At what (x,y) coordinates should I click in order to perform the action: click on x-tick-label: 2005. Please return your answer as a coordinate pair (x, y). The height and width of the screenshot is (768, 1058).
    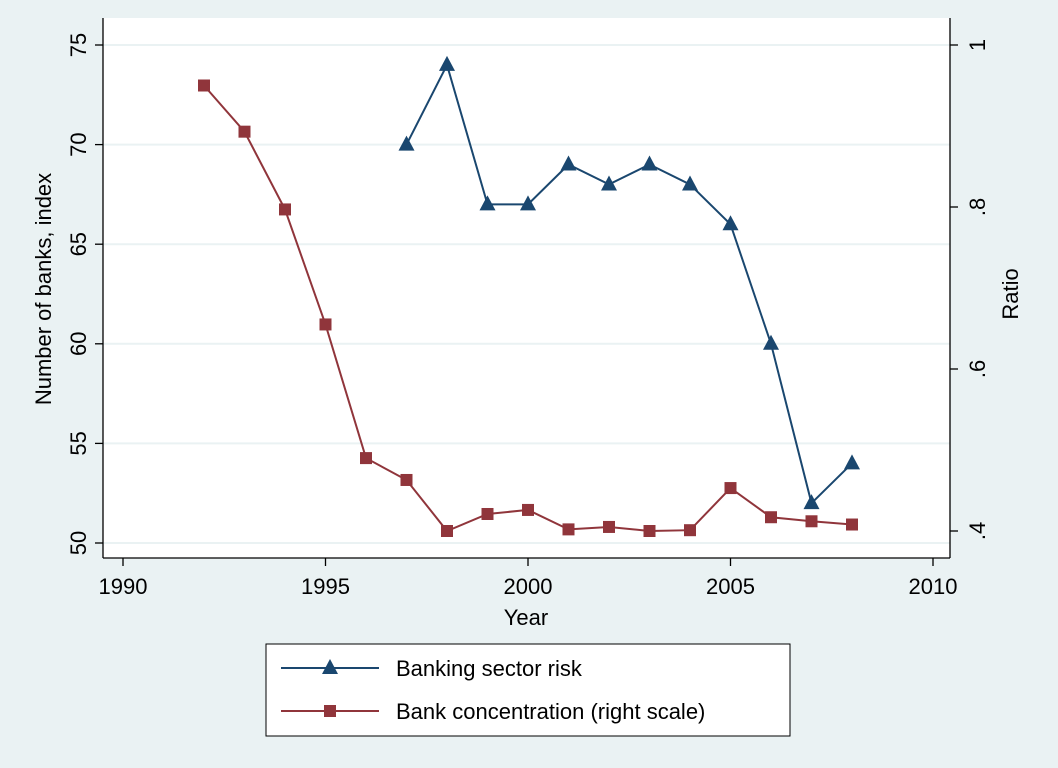
    Looking at the image, I should click on (730, 586).